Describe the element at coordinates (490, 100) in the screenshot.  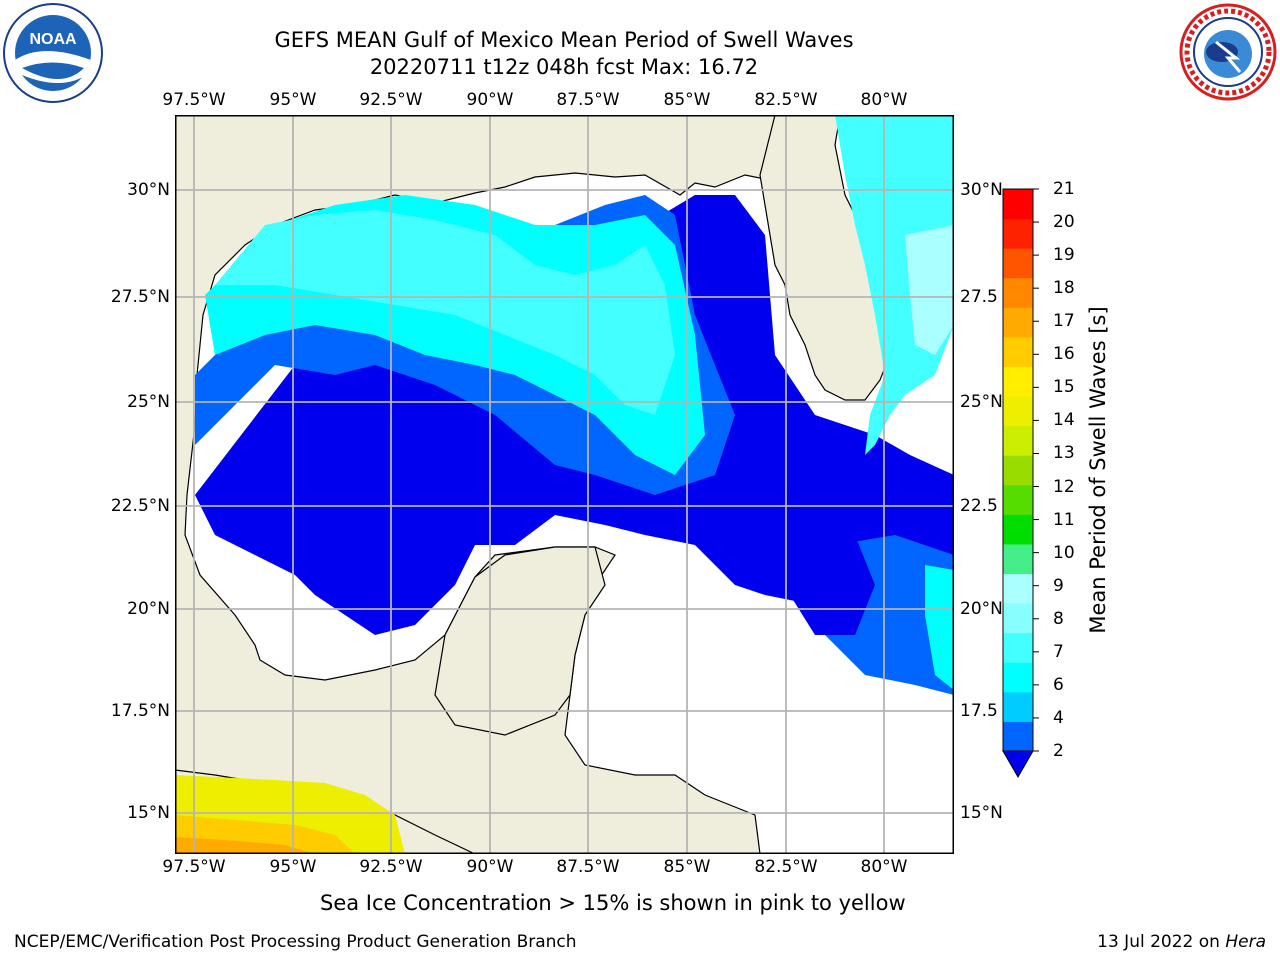
I see `lon-label-top: 90°W` at that location.